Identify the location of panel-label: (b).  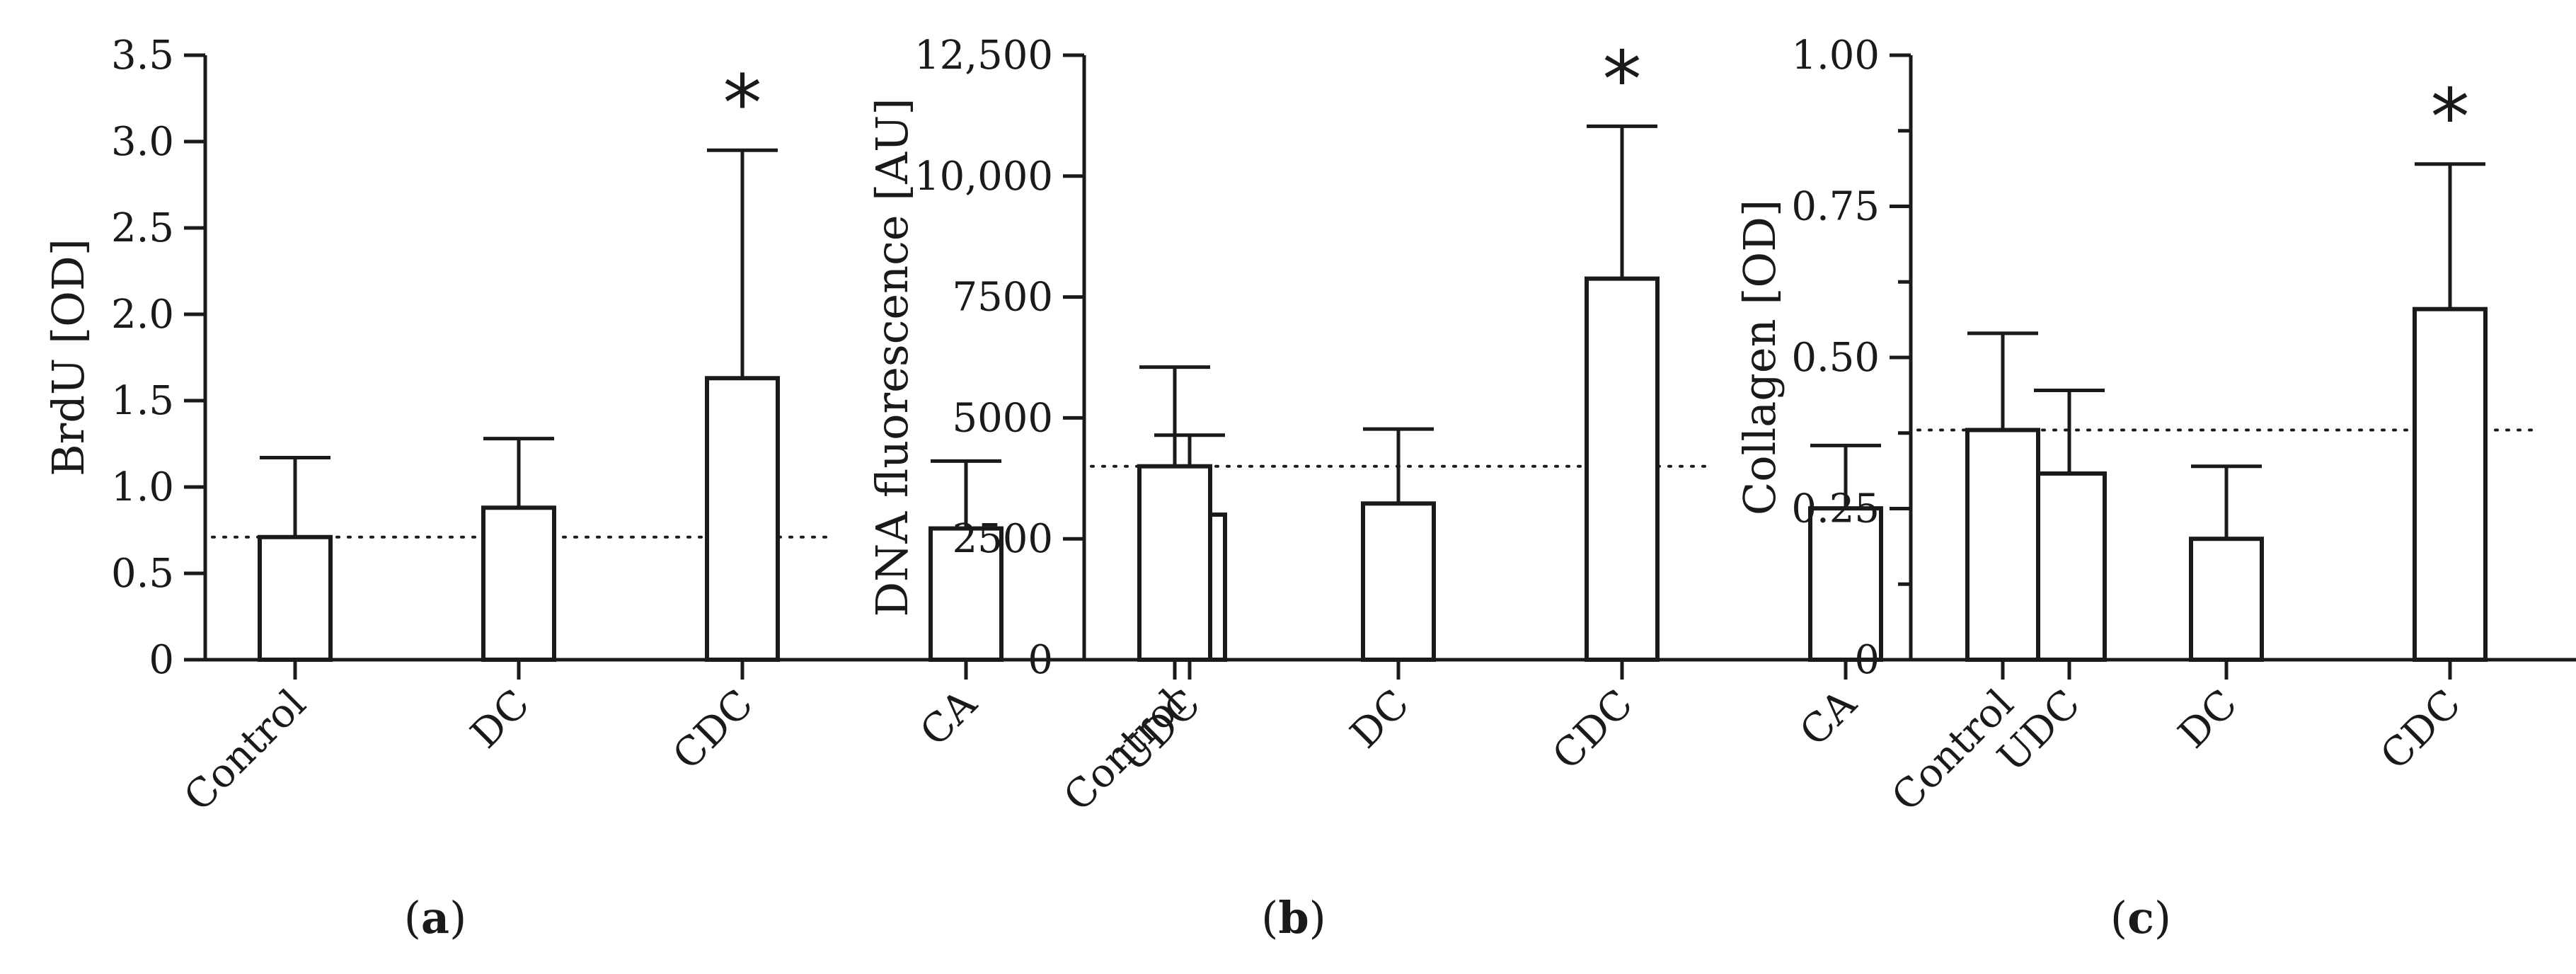
(1293, 918).